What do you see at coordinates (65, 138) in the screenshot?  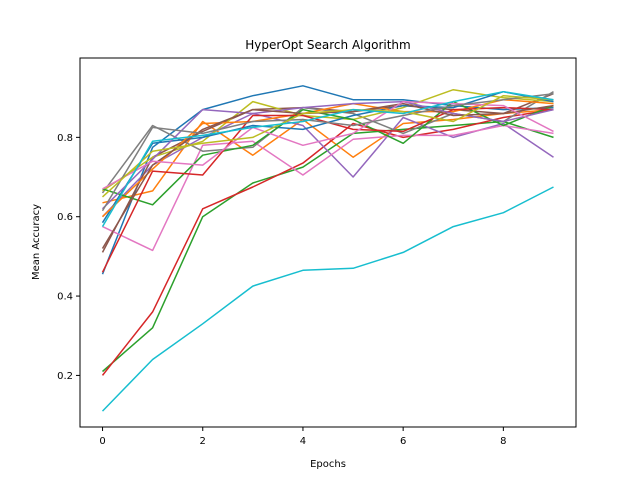 I see `y-tick-label: 0.8` at bounding box center [65, 138].